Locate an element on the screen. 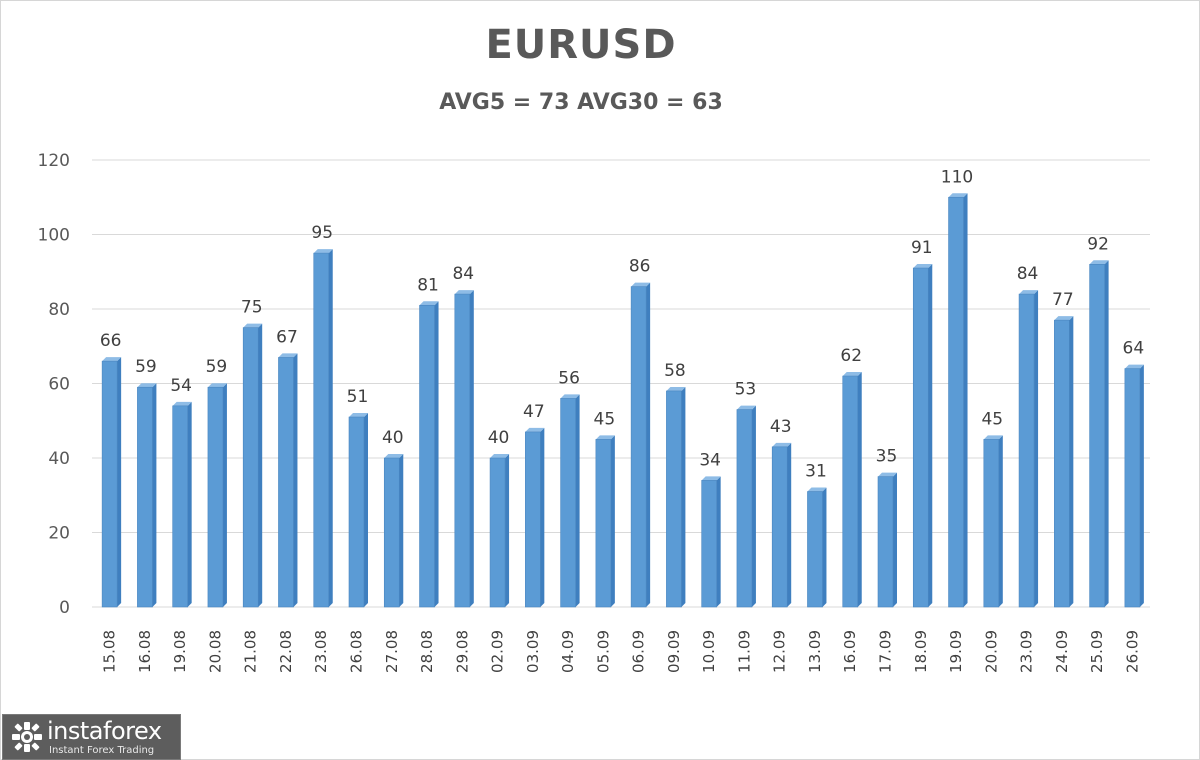  value-label: 62 is located at coordinates (851, 356).